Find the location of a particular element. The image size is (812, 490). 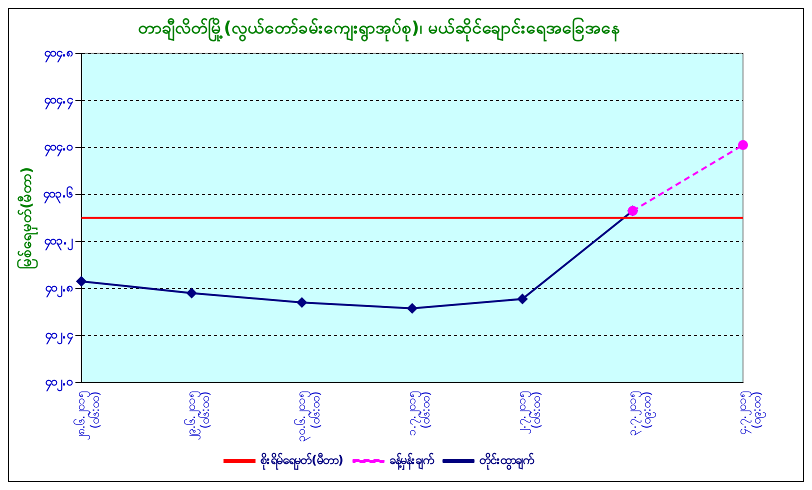

y-tick-label: ၄၀၄.၈ is located at coordinates (58, 55).